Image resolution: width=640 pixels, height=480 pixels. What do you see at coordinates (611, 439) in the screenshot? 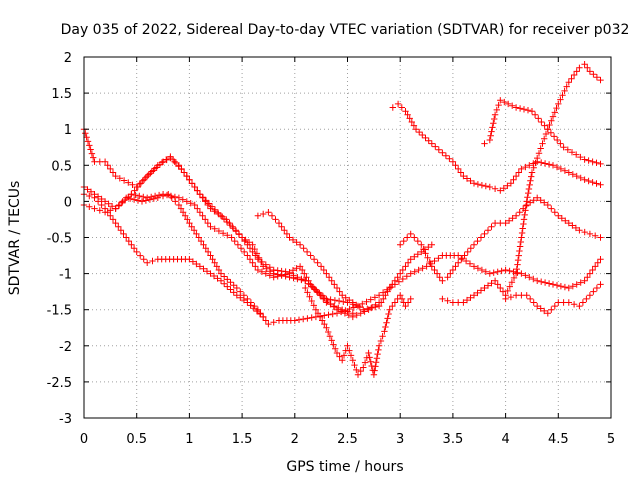
I see `x-tick-label: 5` at bounding box center [611, 439].